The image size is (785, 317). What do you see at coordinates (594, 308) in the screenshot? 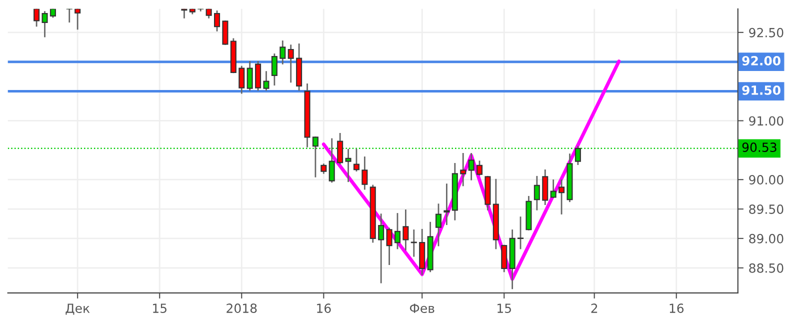
I see `x-tick-label: 2` at bounding box center [594, 308].